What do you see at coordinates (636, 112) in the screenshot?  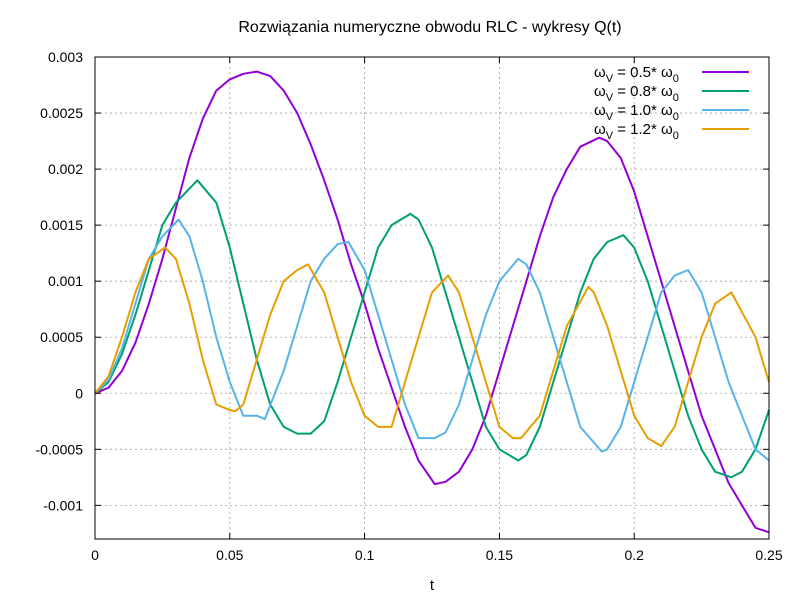 I see `legend-label-3: ωV = 1.0* ω0` at bounding box center [636, 112].